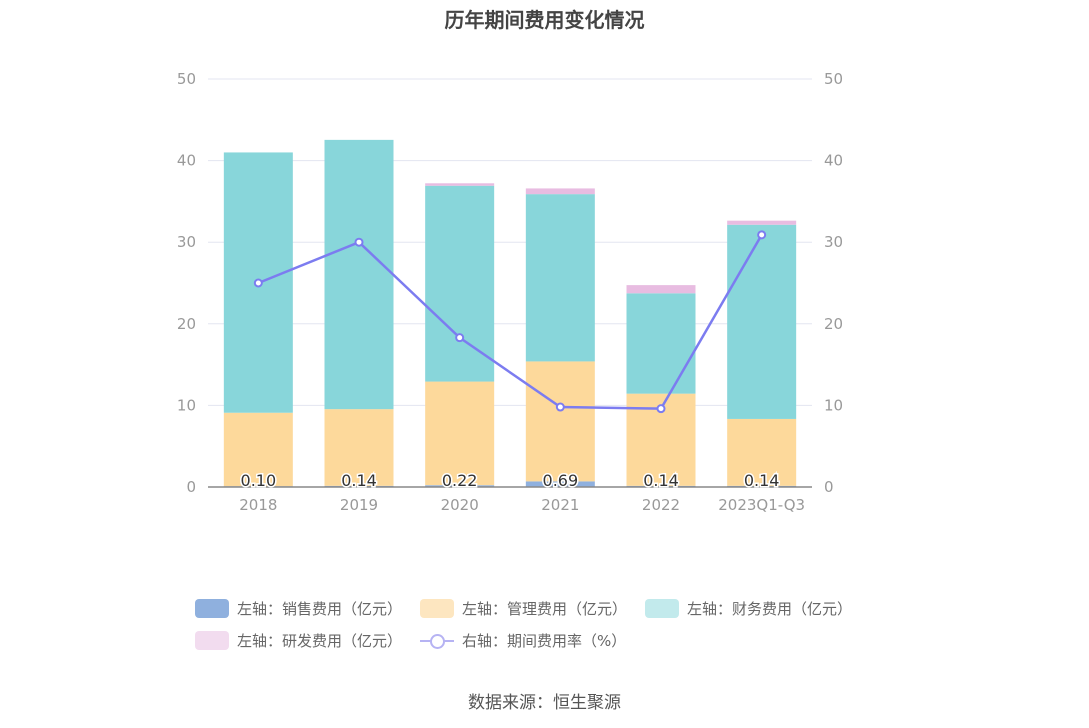 This screenshot has height=728, width=1089. Describe the element at coordinates (544, 20) in the screenshot. I see `chart-title: 历年期间费用变化情况` at that location.